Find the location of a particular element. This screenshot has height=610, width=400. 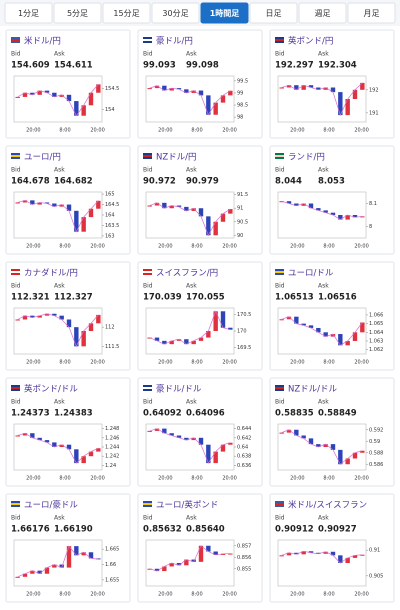

tab-label: 週足 is located at coordinates (323, 13).